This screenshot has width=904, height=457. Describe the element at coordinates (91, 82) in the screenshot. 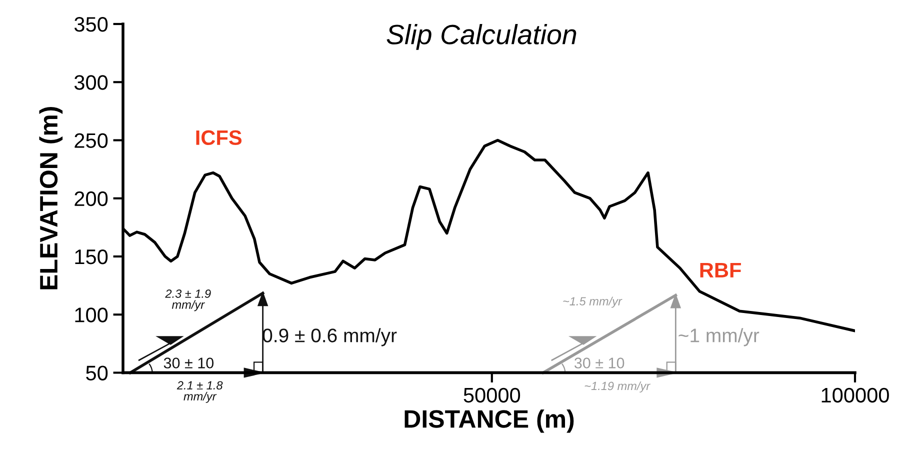

I see `y-tick-label: 300` at that location.